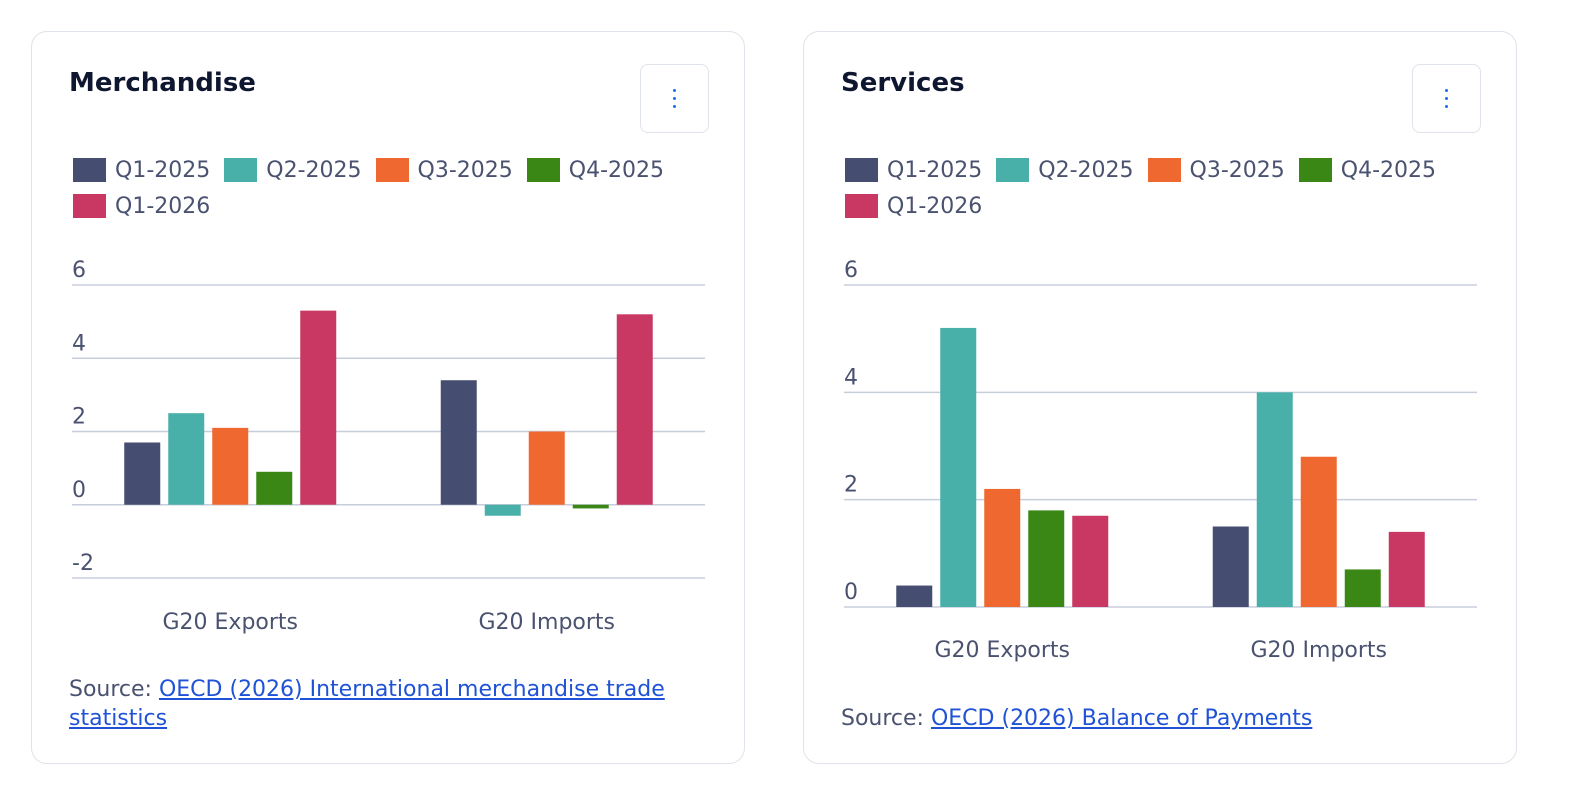 Image resolution: width=1591 pixels, height=801 pixels. Describe the element at coordinates (903, 83) in the screenshot. I see `card-title: Services` at that location.